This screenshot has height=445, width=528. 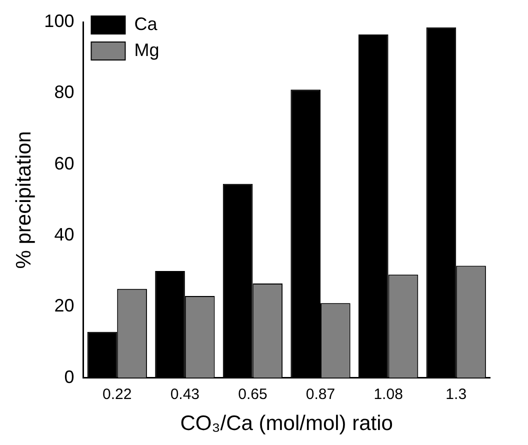 What do you see at coordinates (24, 200) in the screenshot?
I see `y-axis-title: % precipitation` at bounding box center [24, 200].